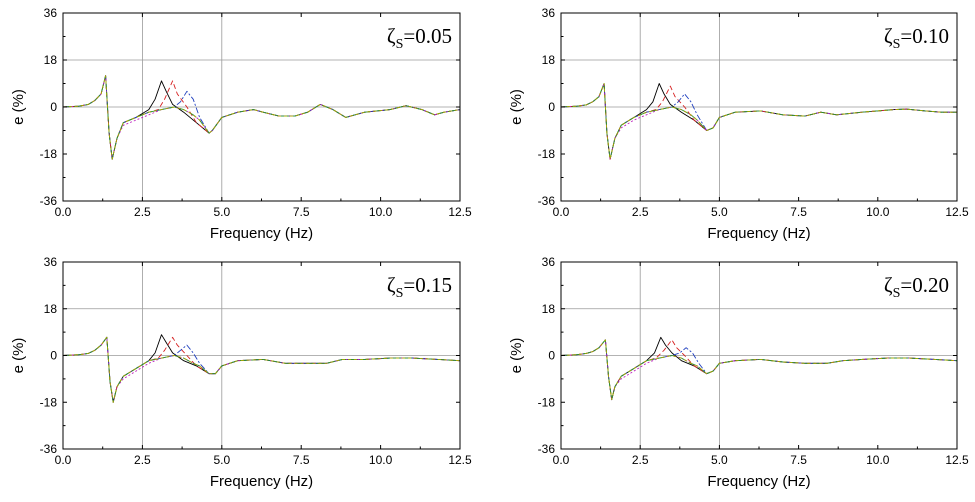 The image size is (975, 502). Describe the element at coordinates (427, 36) in the screenshot. I see `zeta-value: =0.05` at that location.